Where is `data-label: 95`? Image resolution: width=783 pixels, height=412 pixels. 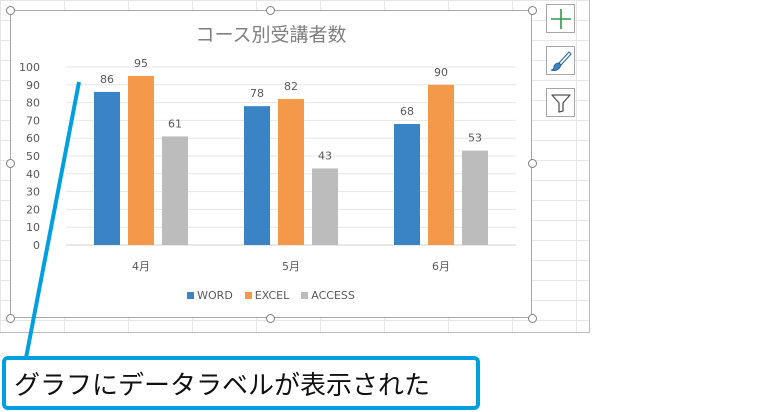 data-label: 95 is located at coordinates (141, 63).